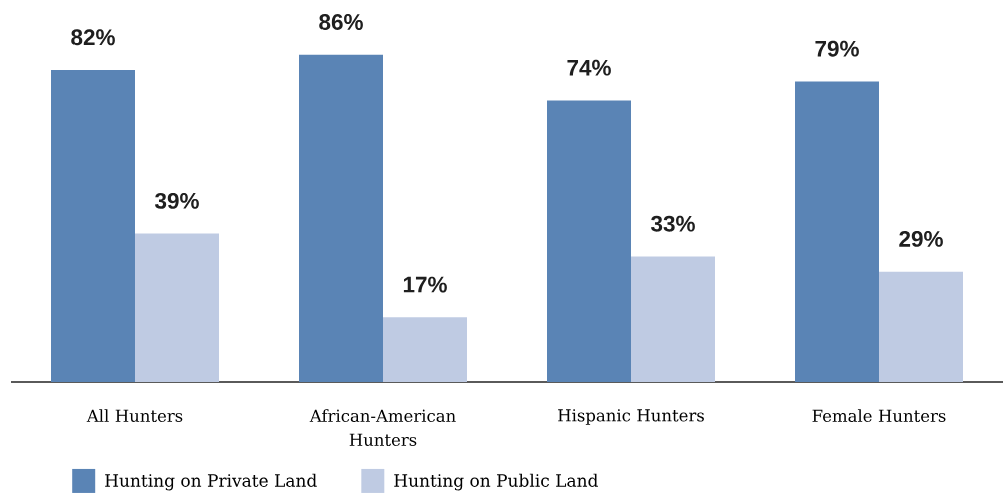 This screenshot has width=1005, height=498. I want to click on data-label: 17%, so click(425, 284).